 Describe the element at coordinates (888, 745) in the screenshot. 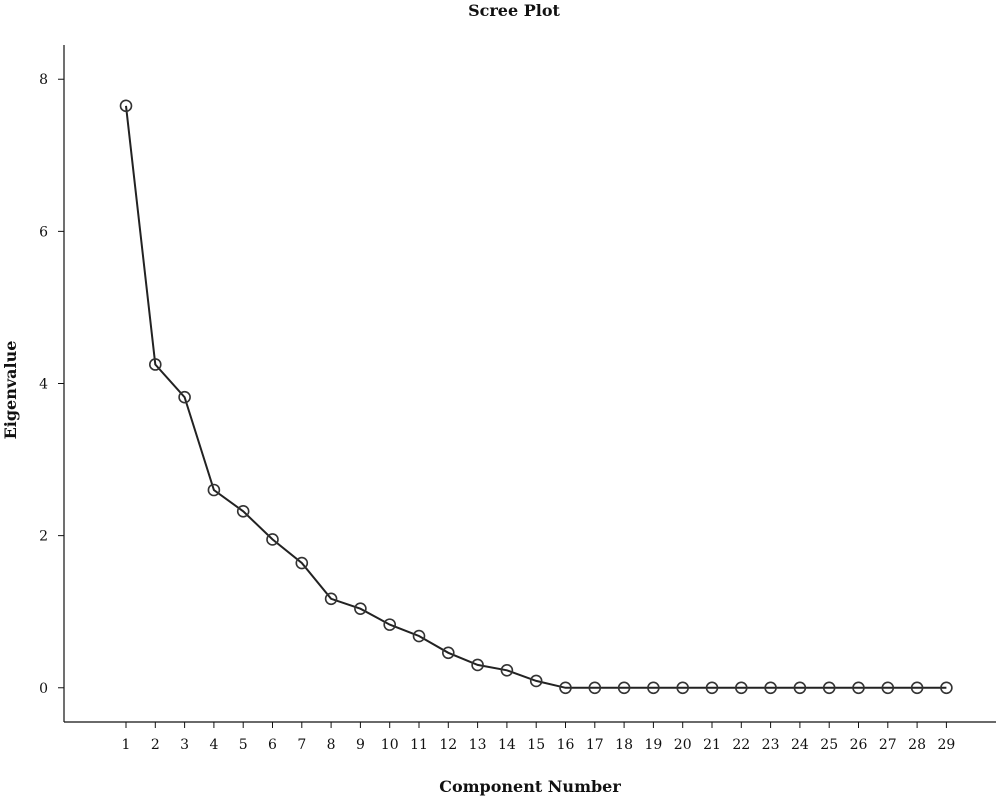

I see `x-tick-label: 27` at that location.